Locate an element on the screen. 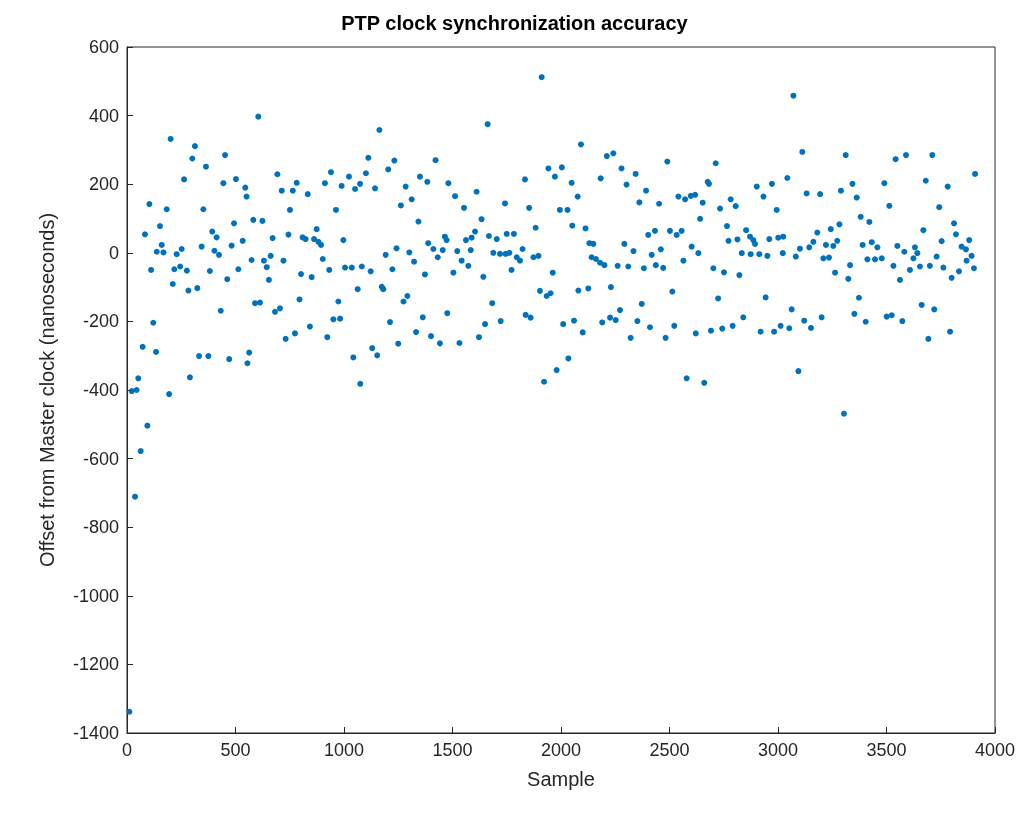 This screenshot has width=1029, height=817. x-tick-label: 2500 is located at coordinates (669, 750).